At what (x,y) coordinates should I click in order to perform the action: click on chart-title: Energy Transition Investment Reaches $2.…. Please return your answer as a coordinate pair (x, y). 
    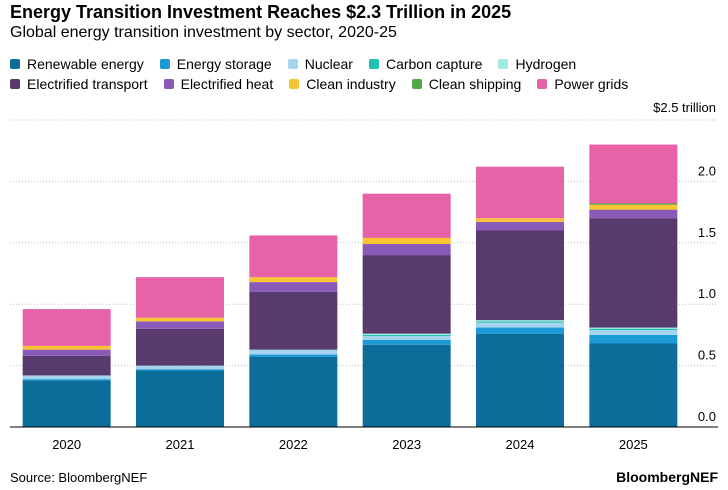
    Looking at the image, I should click on (261, 12).